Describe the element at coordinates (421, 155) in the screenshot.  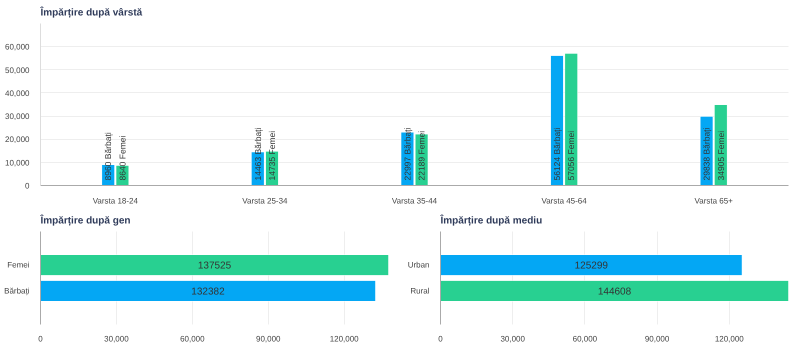
I see `data-label: 22189 Femei` at that location.